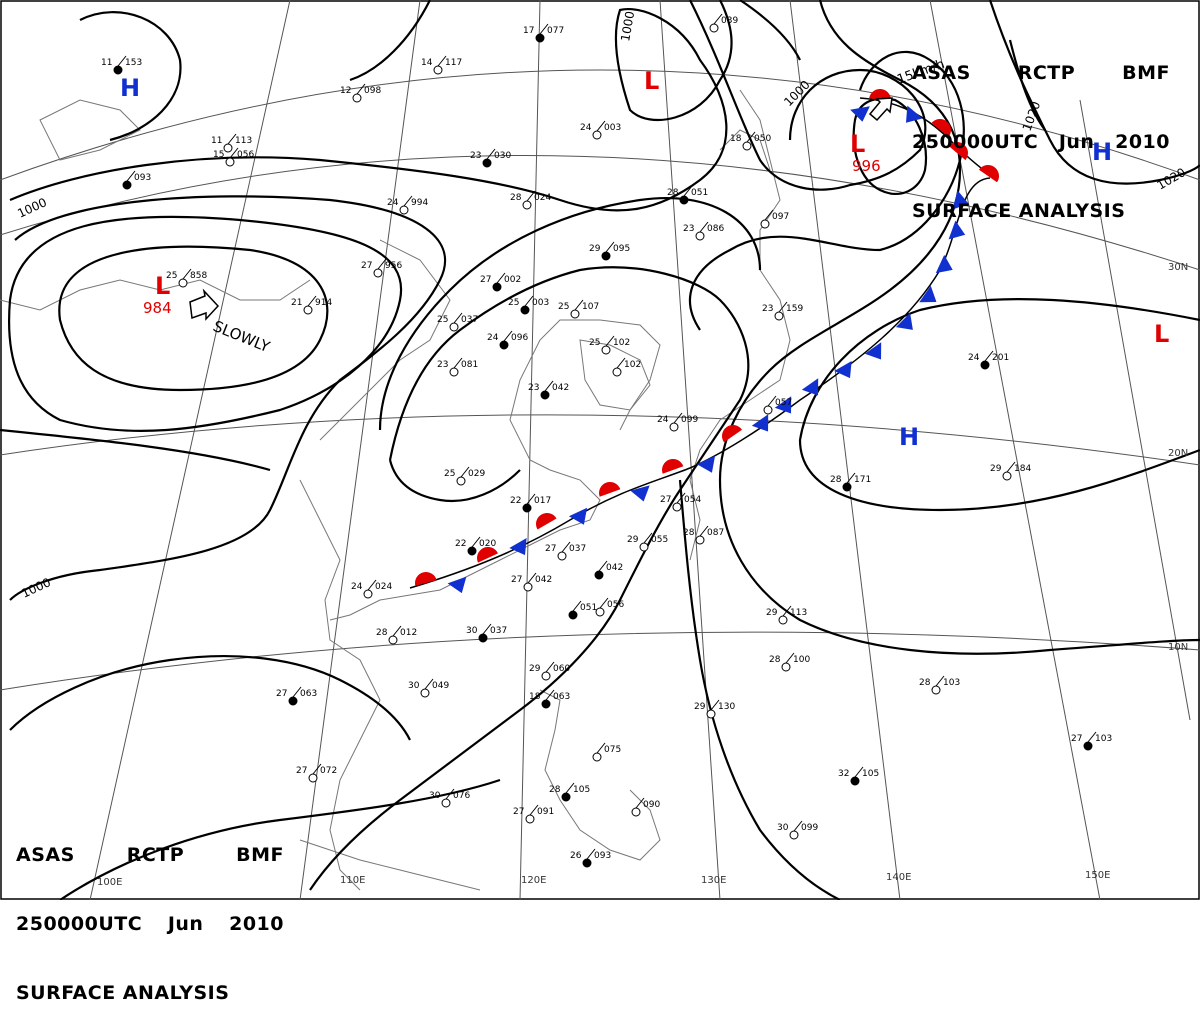  I want to click on station-temperature: 25, so click(449, 474).